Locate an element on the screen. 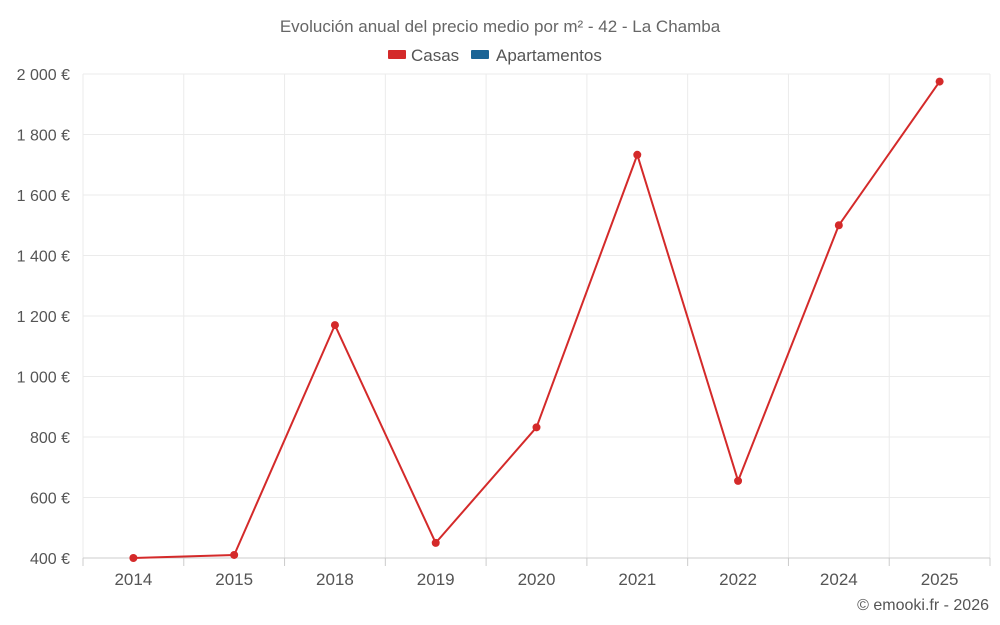  x-tick-label: 2014 is located at coordinates (133, 579).